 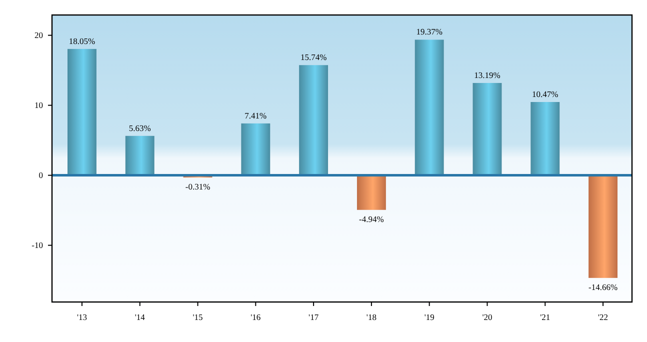 What do you see at coordinates (545, 317) in the screenshot?
I see `x-tick-label: '21` at bounding box center [545, 317].